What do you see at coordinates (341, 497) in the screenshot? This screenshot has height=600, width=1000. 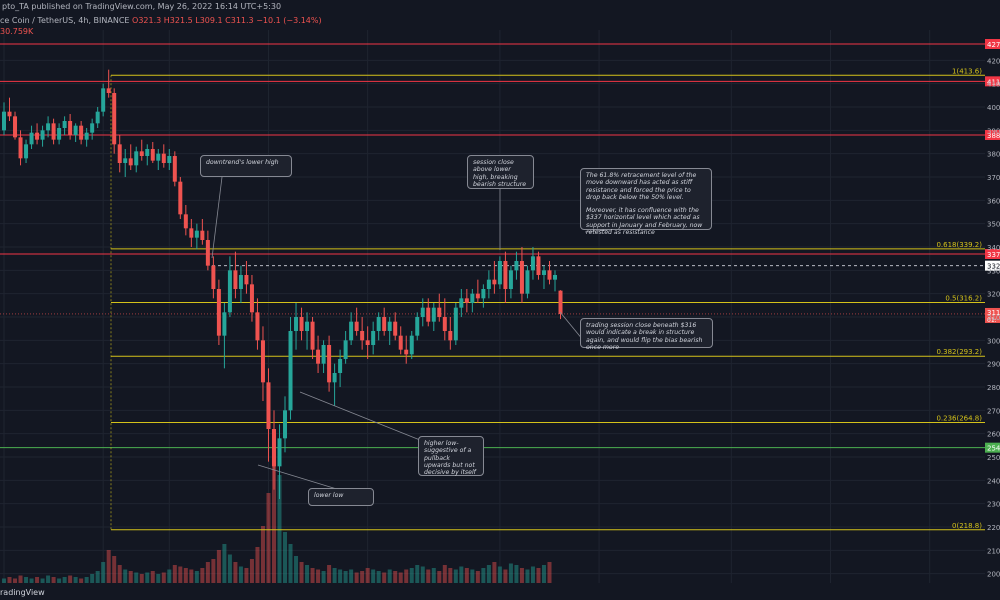 I see `note-lower-low: lower low` at bounding box center [341, 497].